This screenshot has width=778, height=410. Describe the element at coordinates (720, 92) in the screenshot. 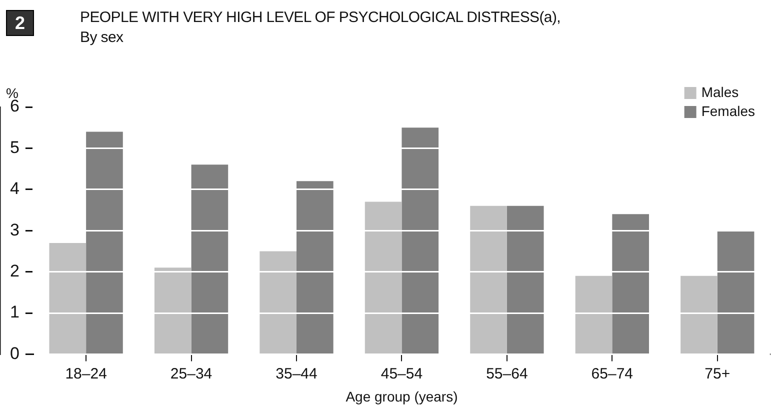

I see `legend-label: Males` at that location.